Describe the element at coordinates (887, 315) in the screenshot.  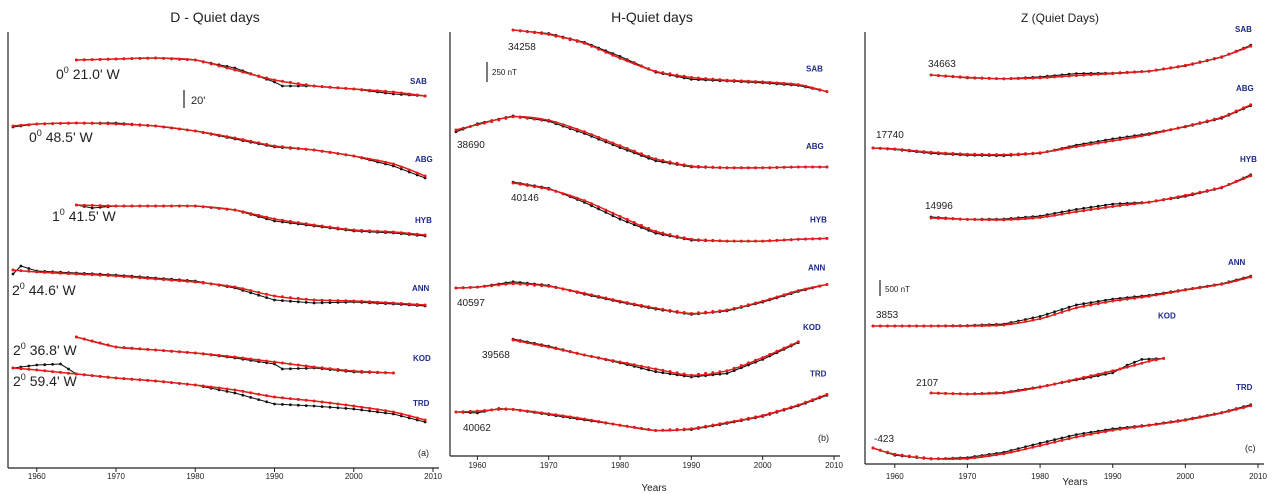
I see `baseline-label: 3853` at that location.